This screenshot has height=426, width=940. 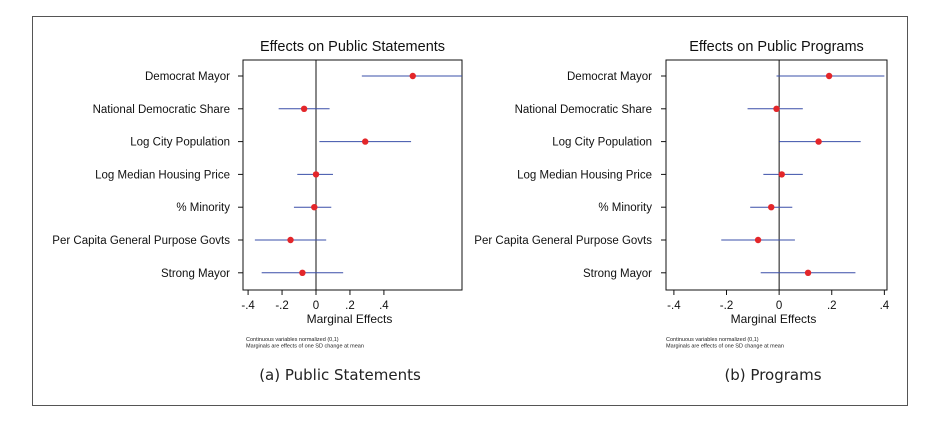 I want to click on panel-2-row-label: Democrat Mayor, so click(x=609, y=77).